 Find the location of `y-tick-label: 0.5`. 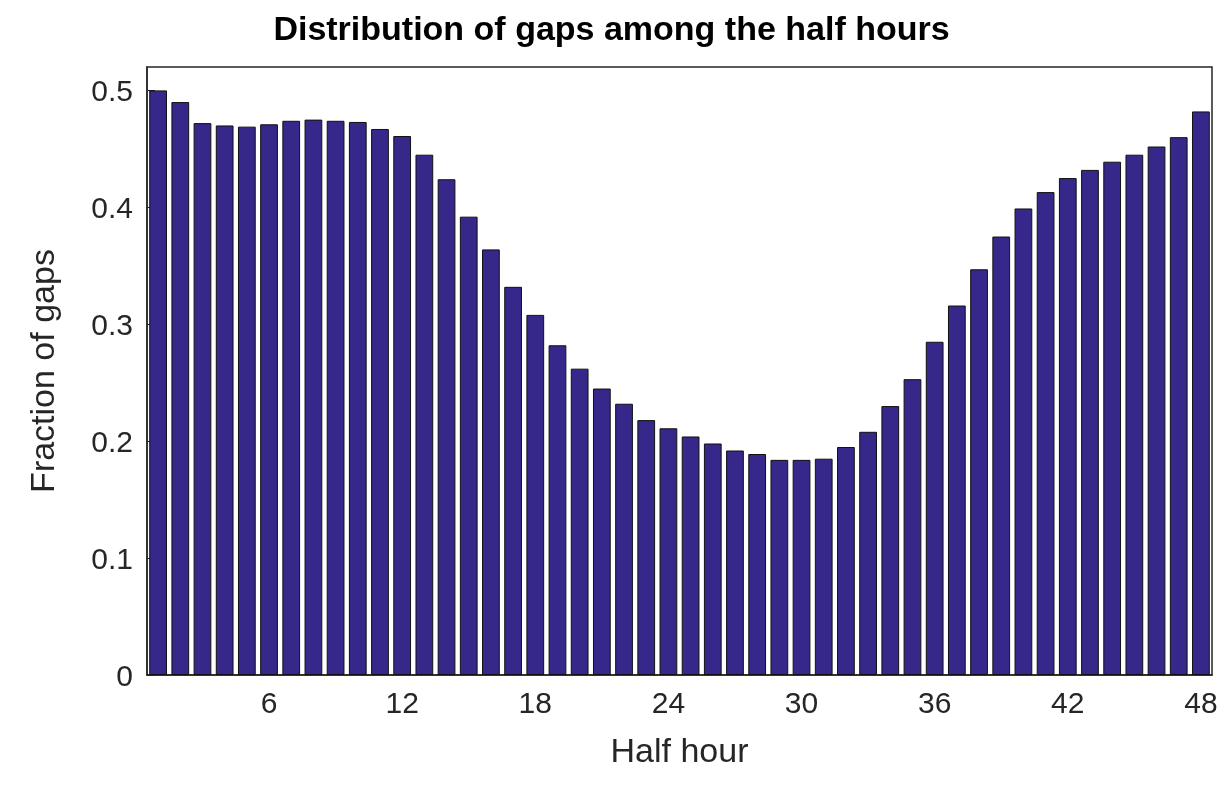

y-tick-label: 0.5 is located at coordinates (112, 90).